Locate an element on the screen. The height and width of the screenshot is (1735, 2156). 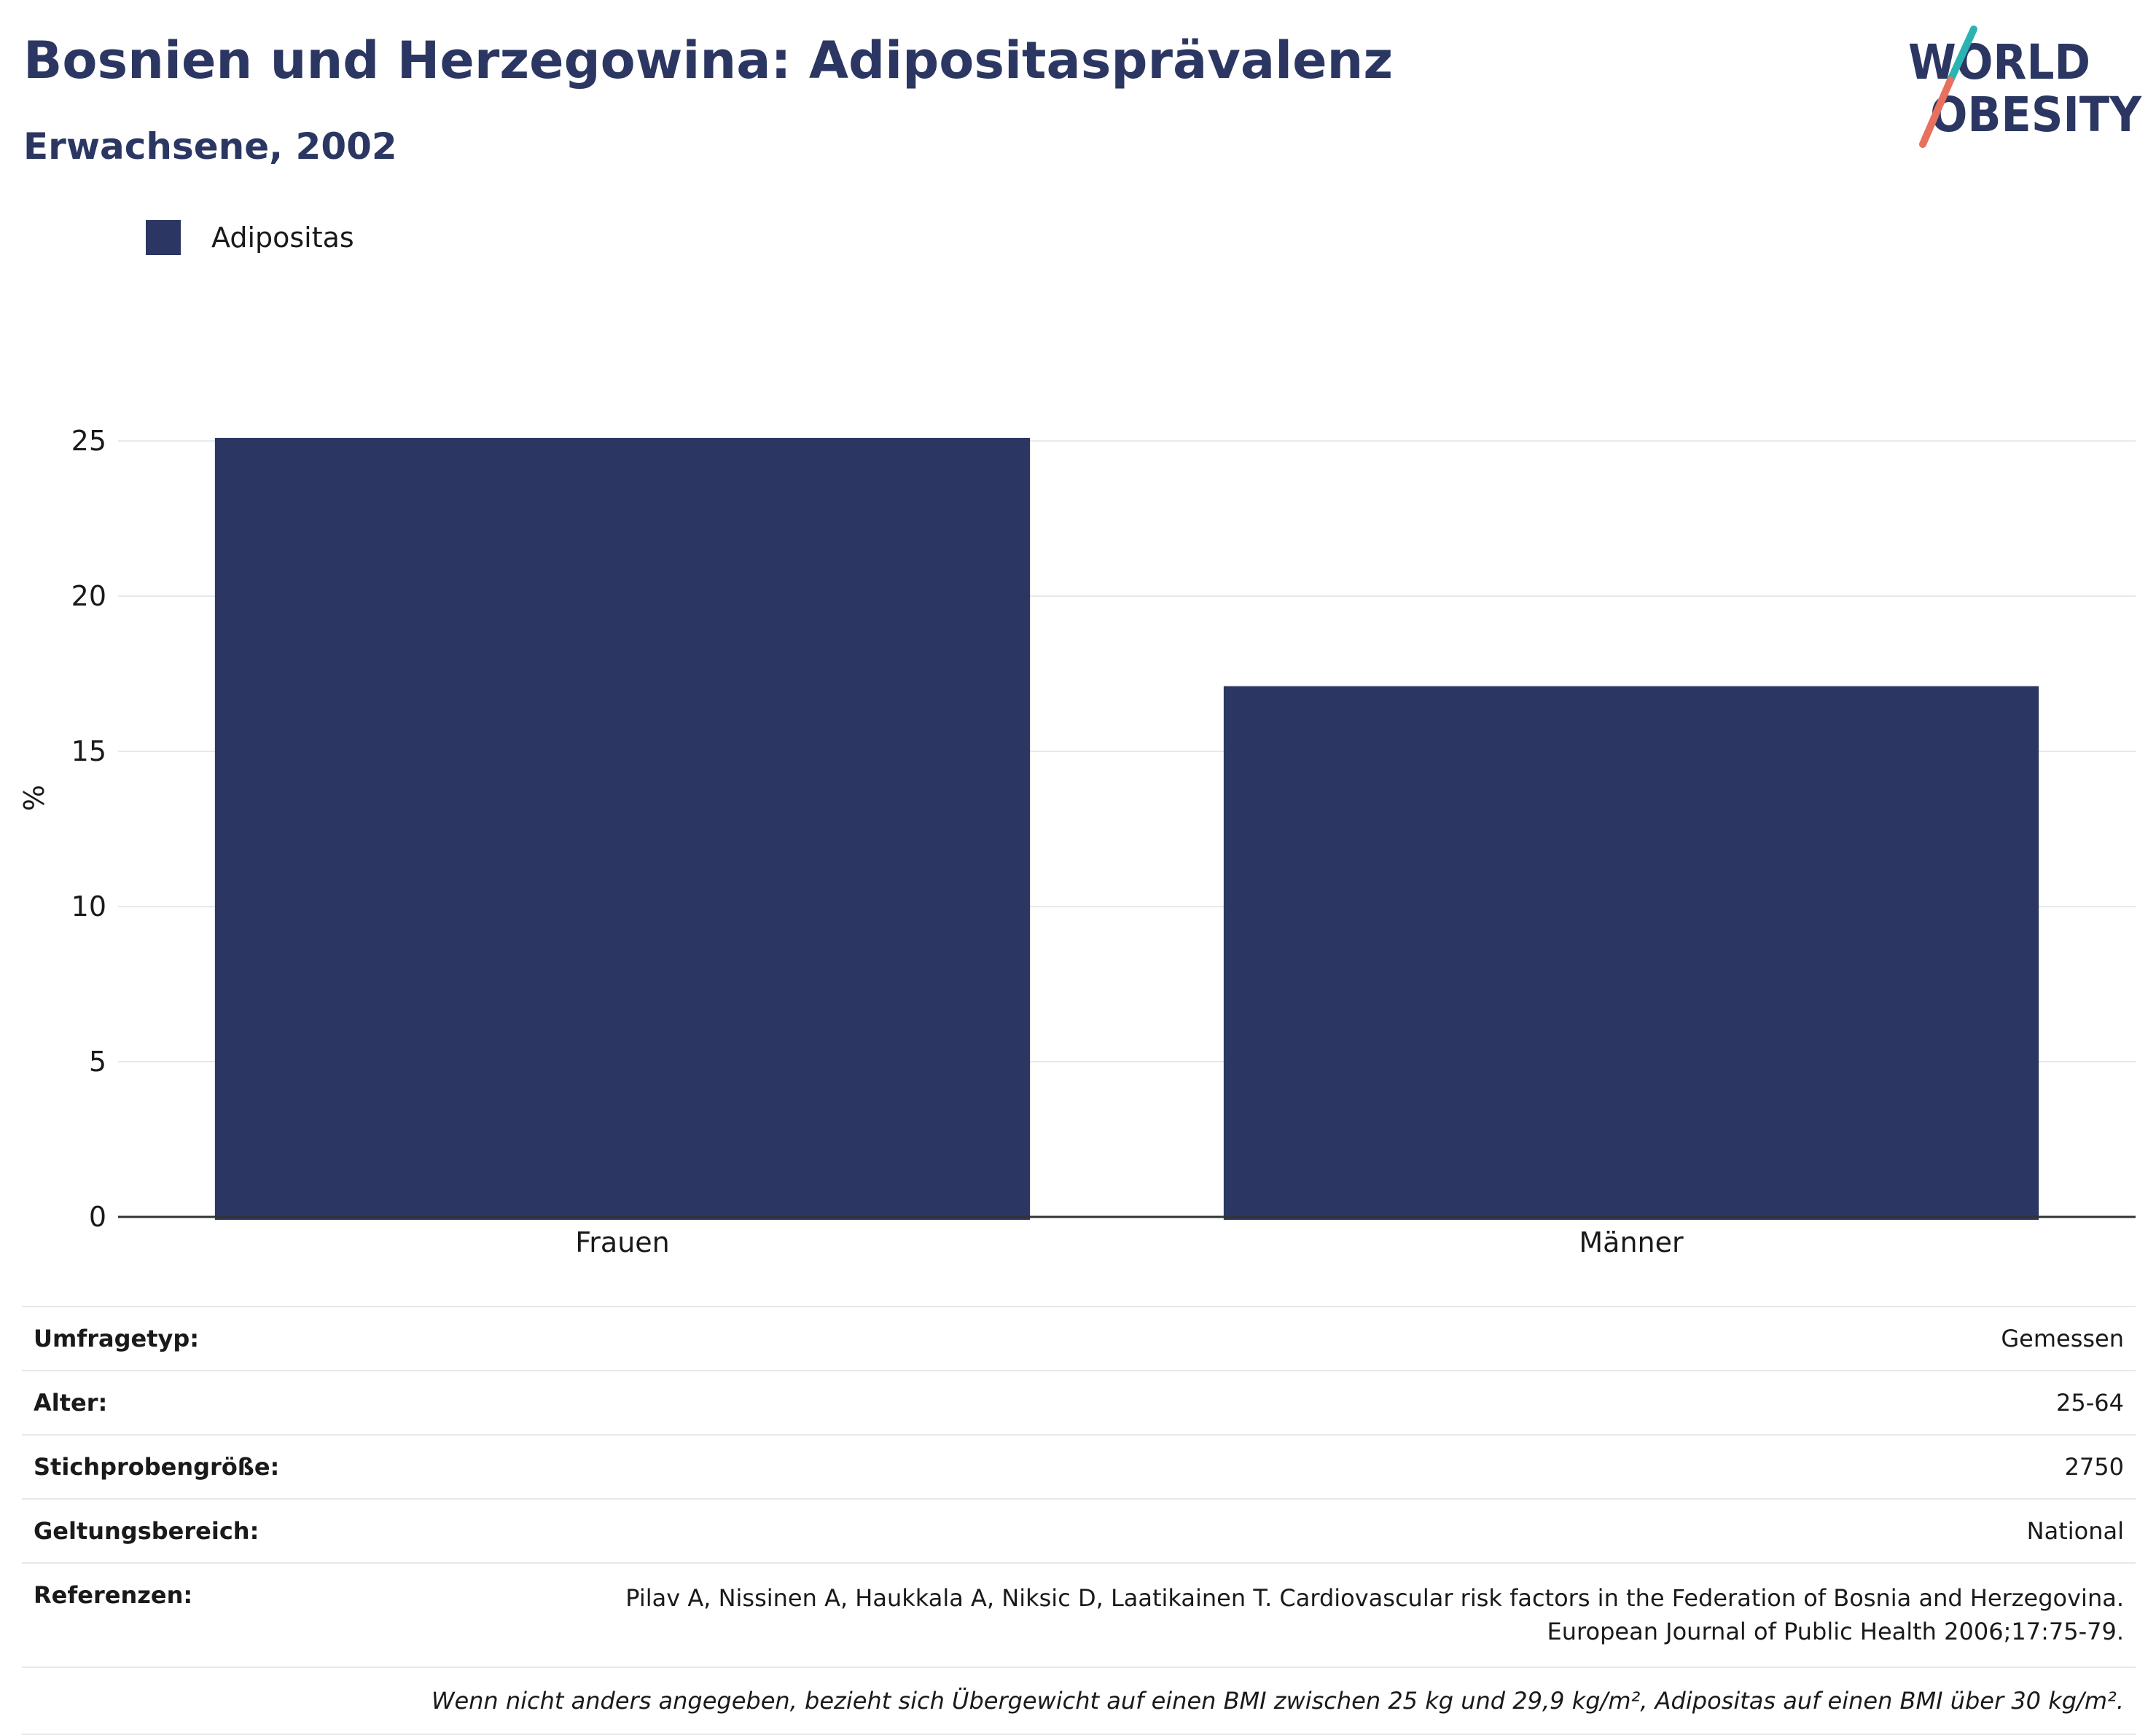
y-tick-label: 20 is located at coordinates (88, 596).